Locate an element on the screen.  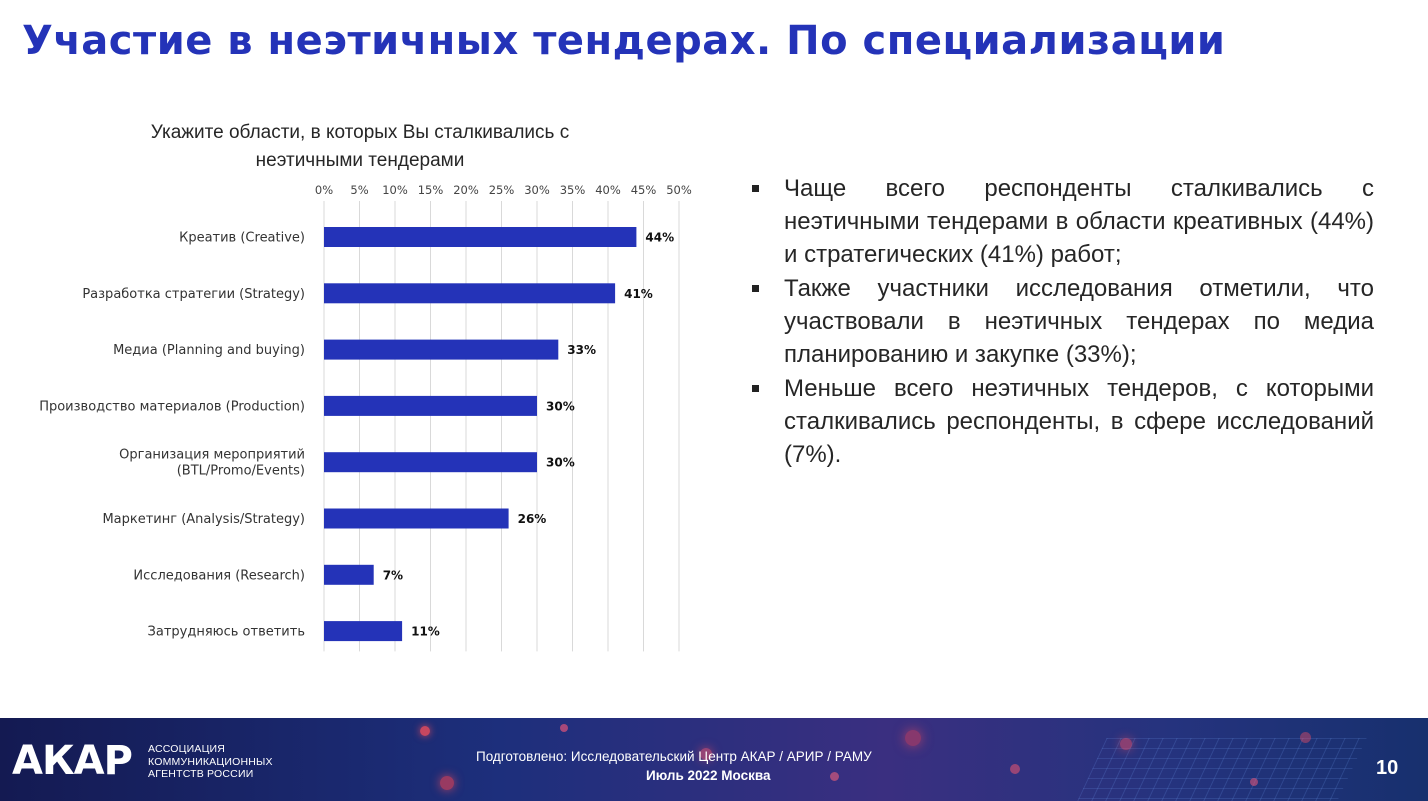
data-label: 11% is located at coordinates (425, 632).